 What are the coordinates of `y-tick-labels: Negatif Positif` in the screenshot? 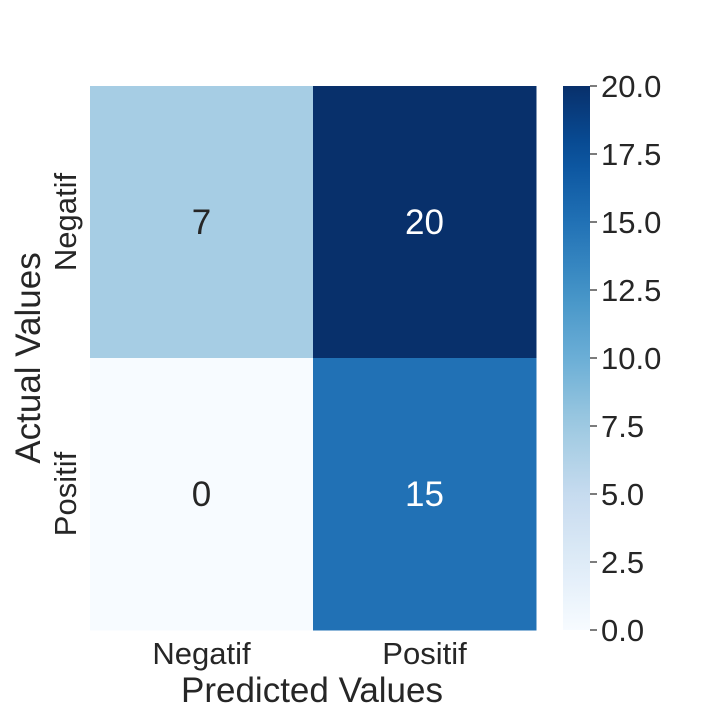 It's located at (65, 355).